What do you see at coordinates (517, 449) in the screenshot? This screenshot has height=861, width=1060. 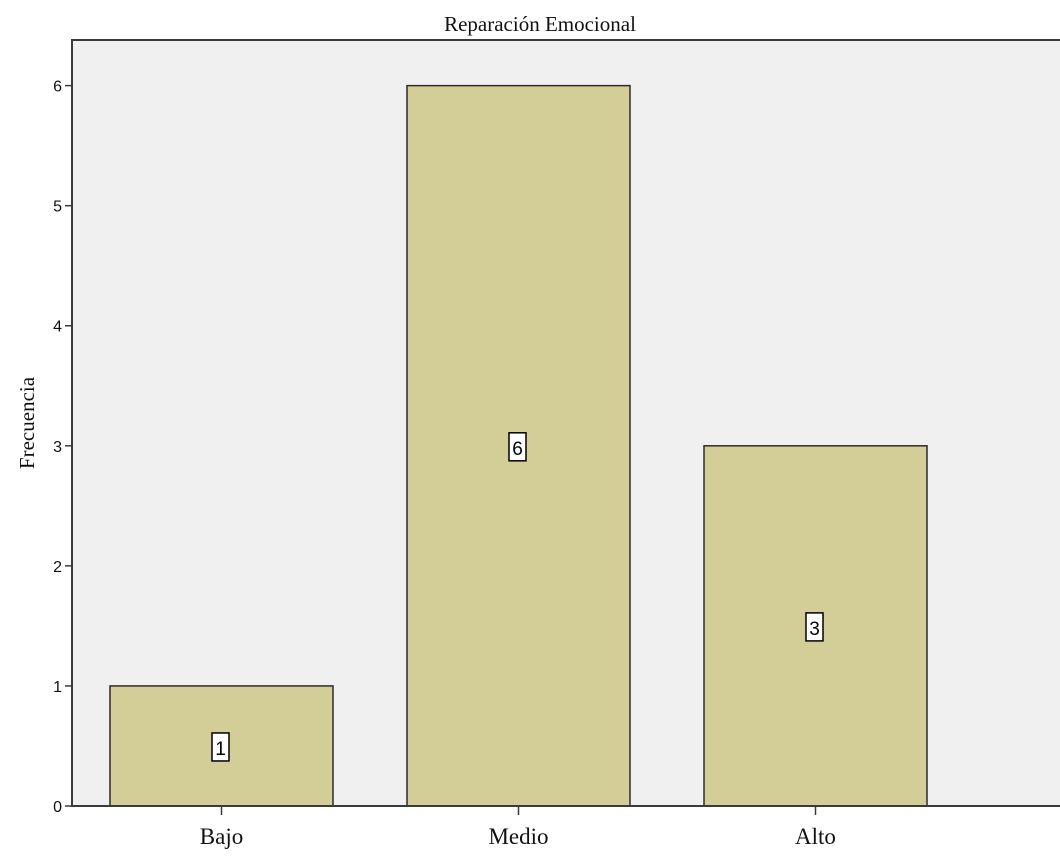 I see `data-label: 6` at bounding box center [517, 449].